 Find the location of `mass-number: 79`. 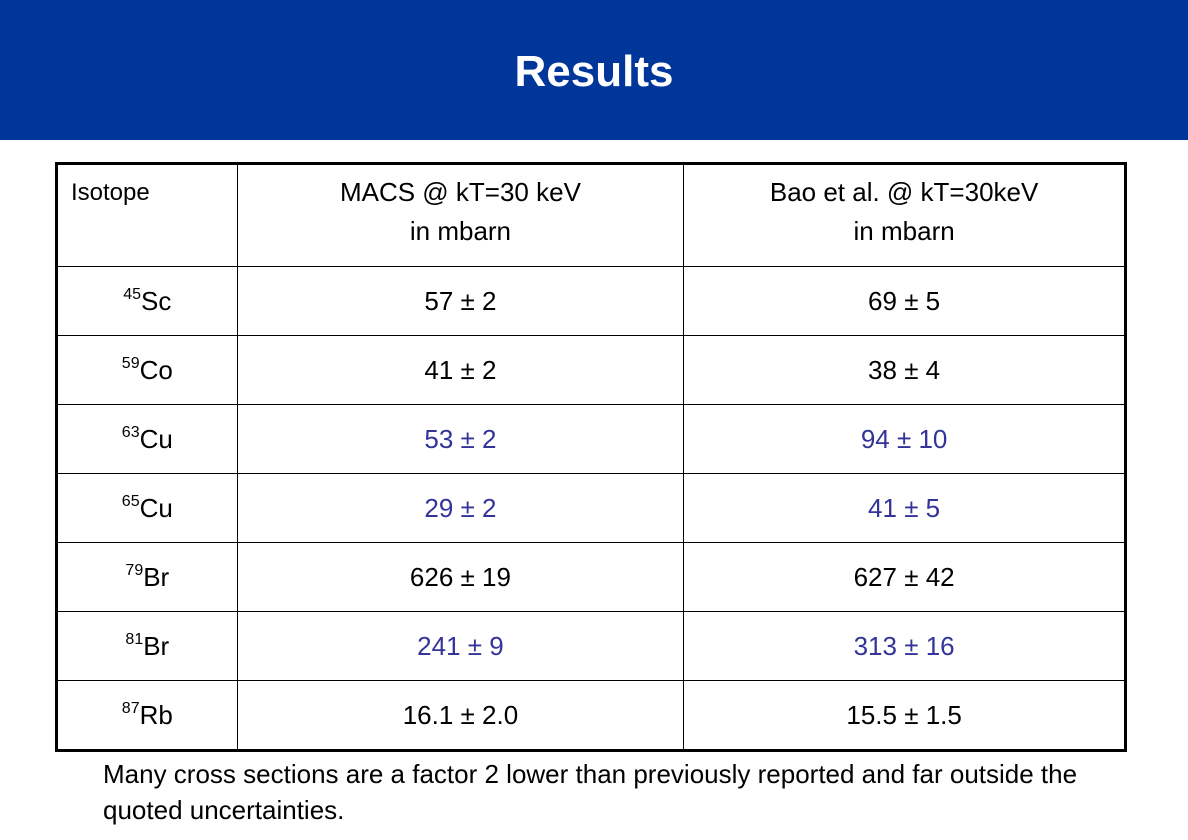

mass-number: 79 is located at coordinates (134, 570).